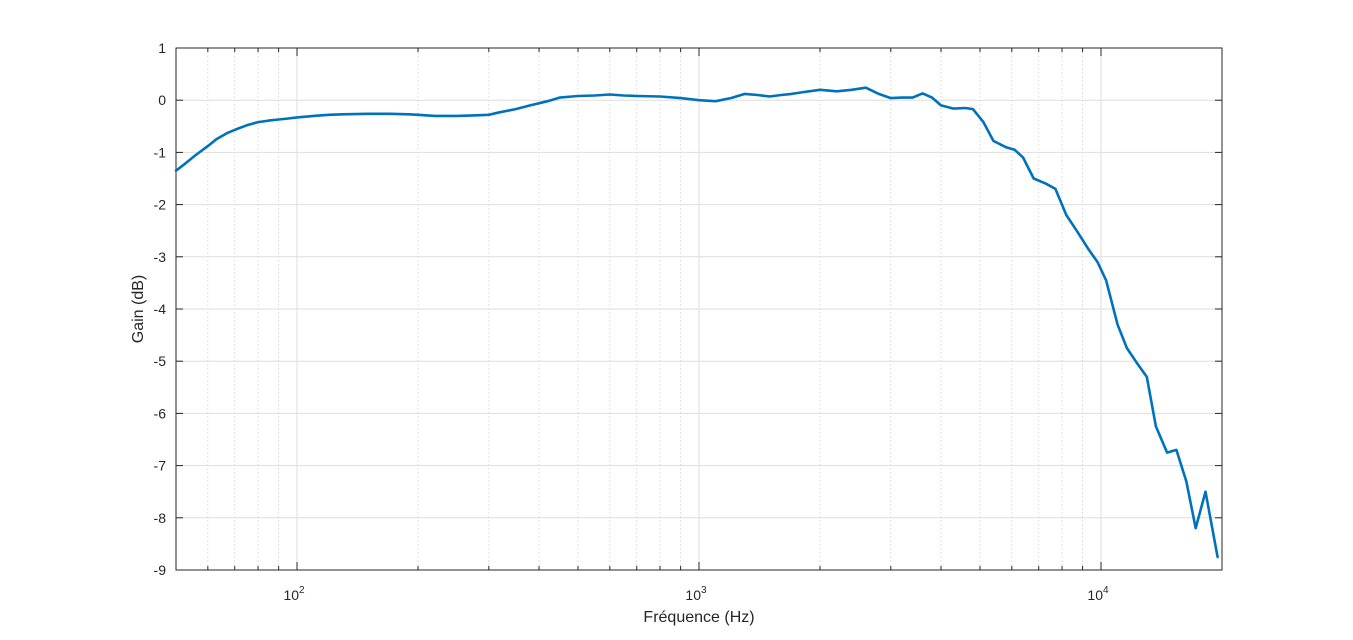 The width and height of the screenshot is (1353, 640). Describe the element at coordinates (160, 466) in the screenshot. I see `y-tick-label: -7` at that location.